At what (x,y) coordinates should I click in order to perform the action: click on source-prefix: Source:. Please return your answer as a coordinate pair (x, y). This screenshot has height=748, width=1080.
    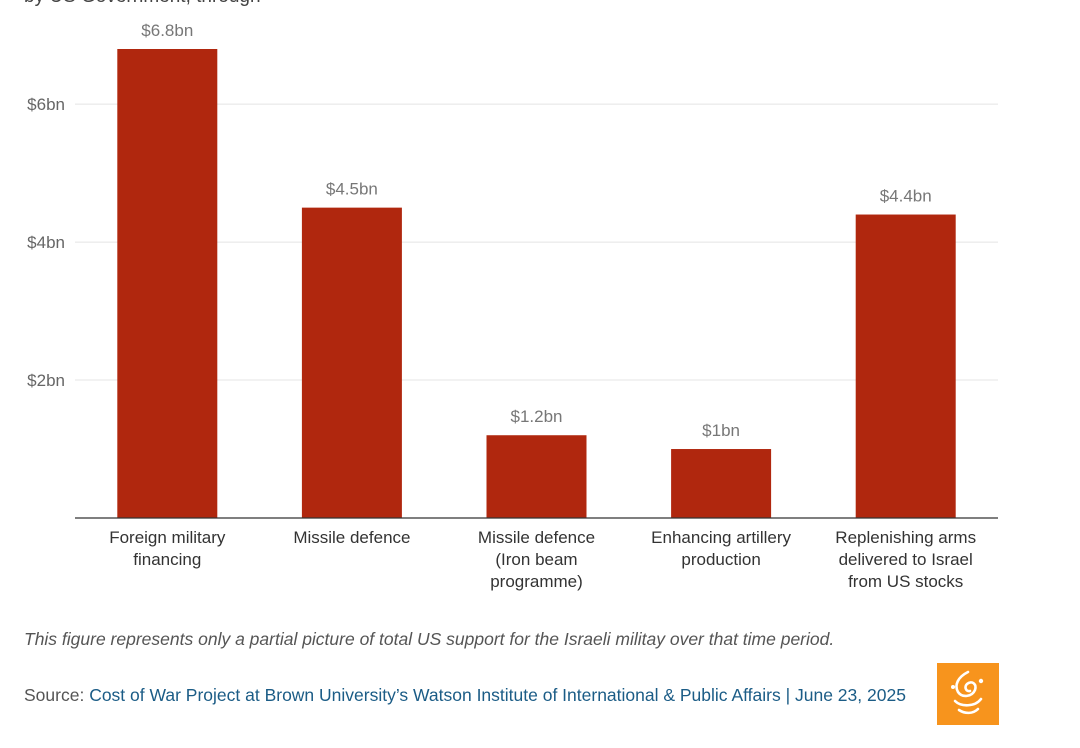
    Looking at the image, I should click on (57, 695).